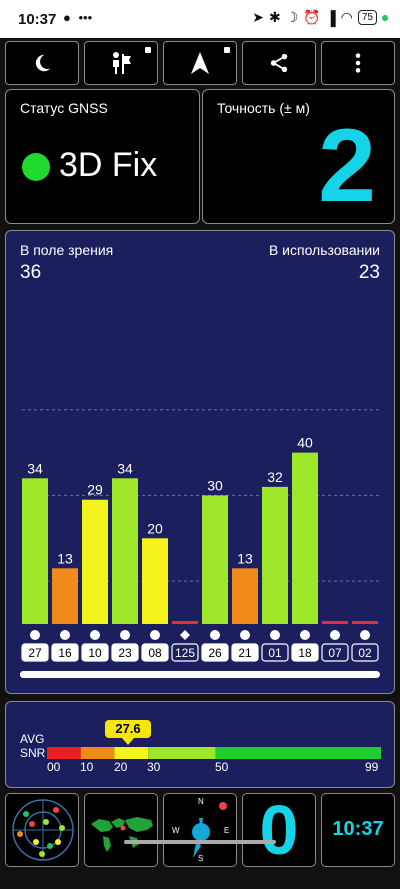  I want to click on satellites-count-tile: 0, so click(279, 830).